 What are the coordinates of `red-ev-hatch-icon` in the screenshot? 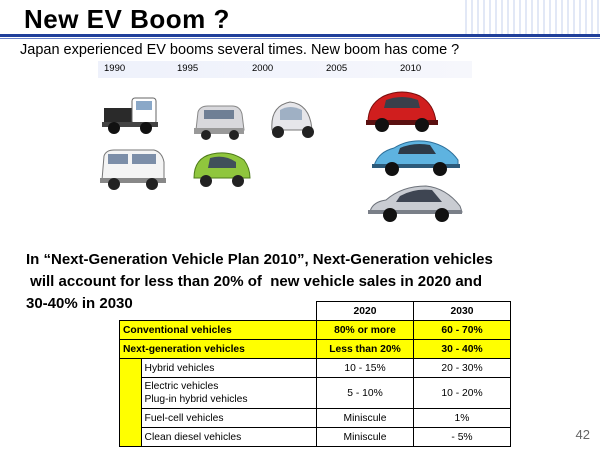 It's located at (402, 111).